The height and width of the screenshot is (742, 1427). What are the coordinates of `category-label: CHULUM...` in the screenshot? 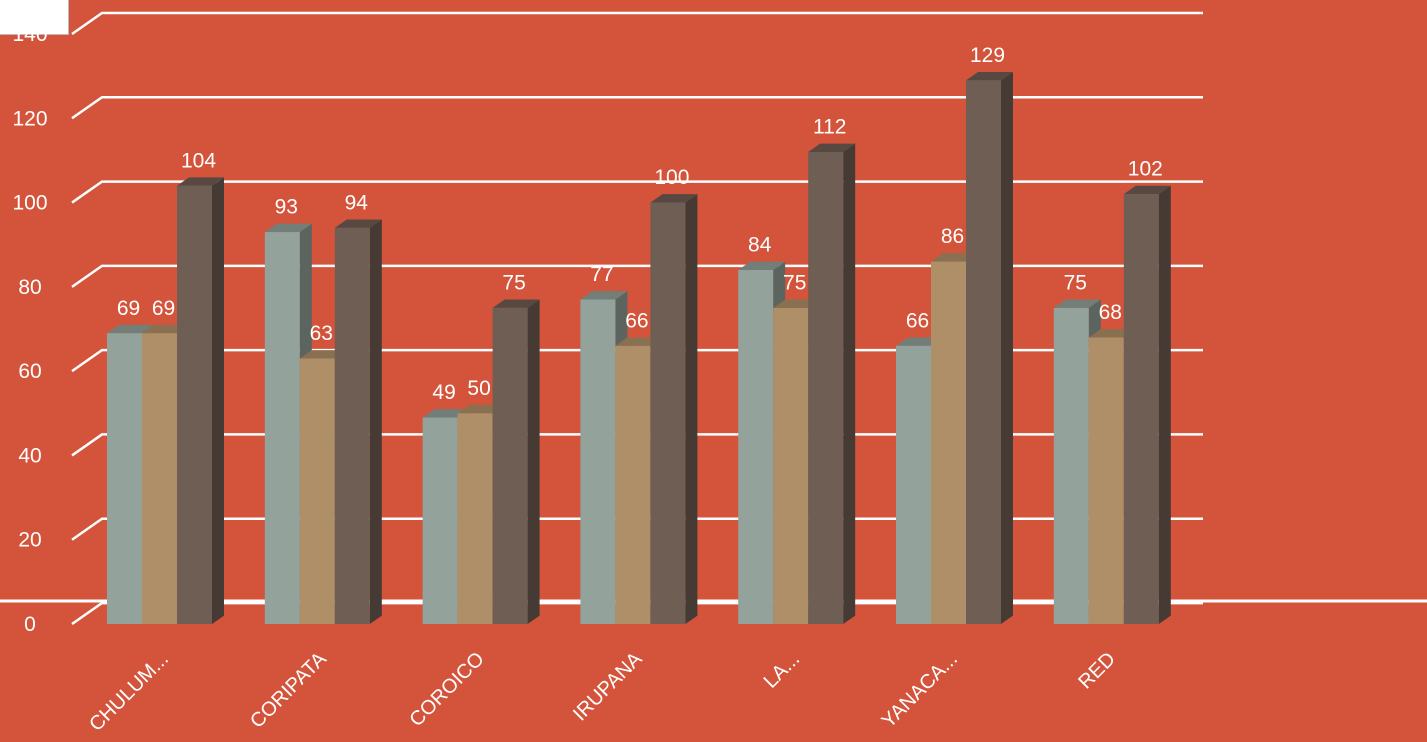 It's located at (129, 692).